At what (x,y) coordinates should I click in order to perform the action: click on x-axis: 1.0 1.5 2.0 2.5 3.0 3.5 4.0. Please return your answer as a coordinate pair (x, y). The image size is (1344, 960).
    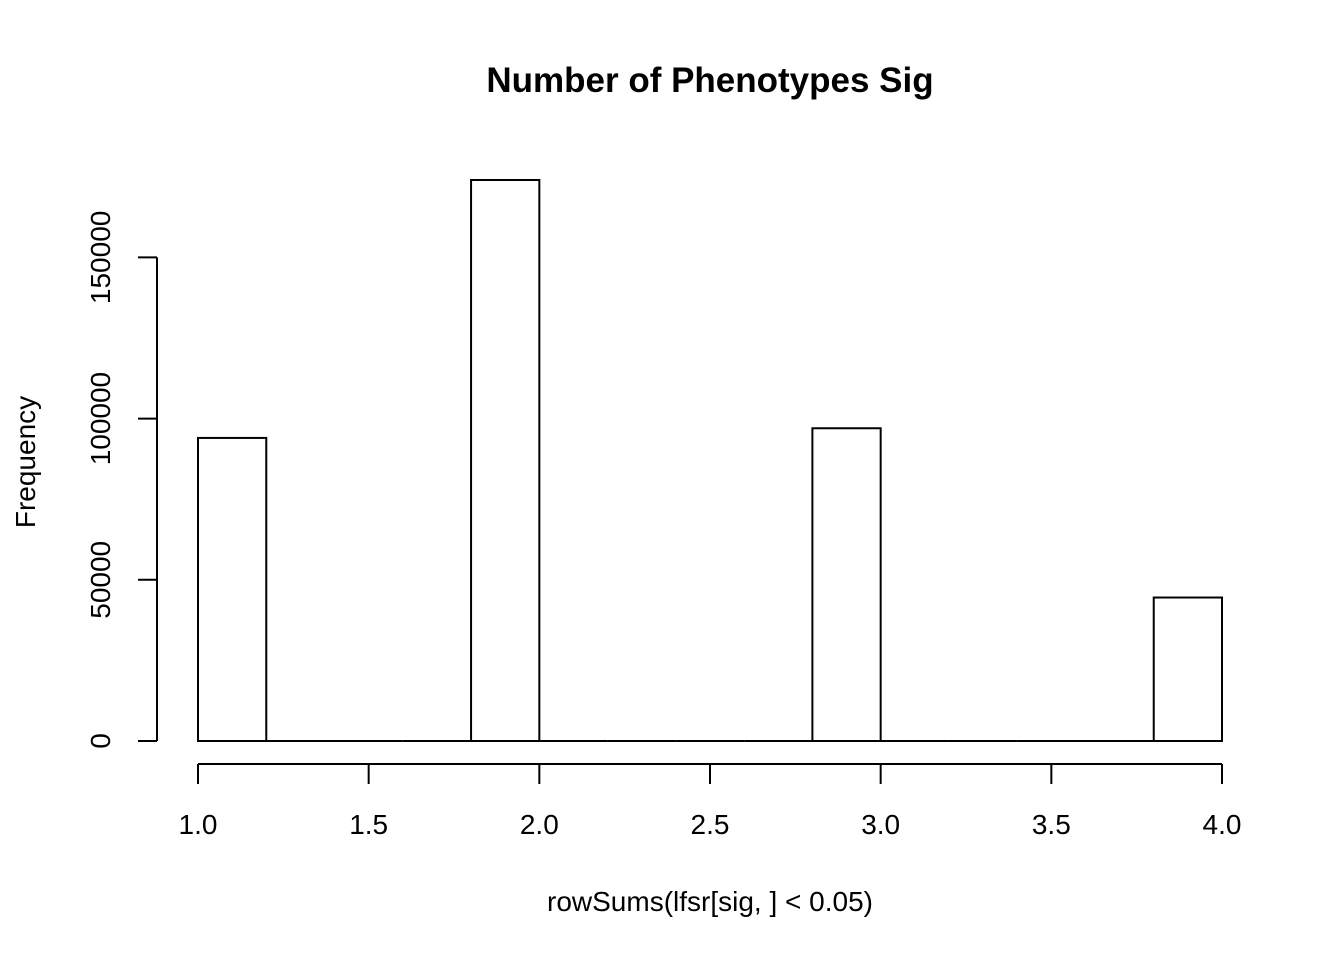
    Looking at the image, I should click on (710, 801).